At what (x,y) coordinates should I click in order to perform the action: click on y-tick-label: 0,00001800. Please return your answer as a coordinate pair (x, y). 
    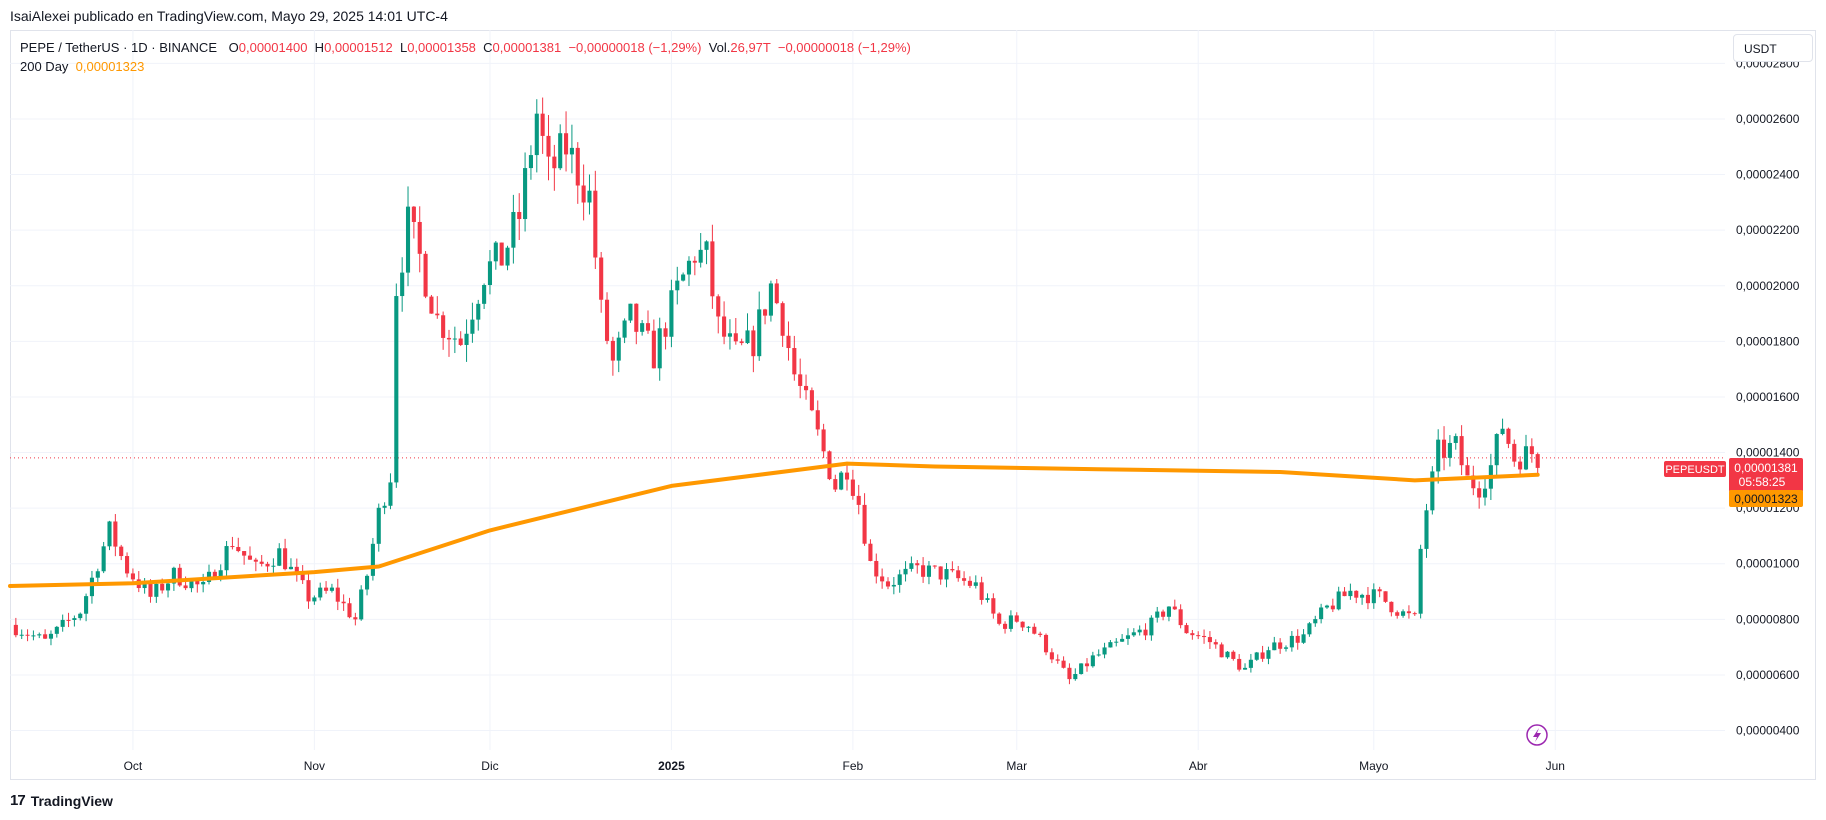
    Looking at the image, I should click on (1768, 341).